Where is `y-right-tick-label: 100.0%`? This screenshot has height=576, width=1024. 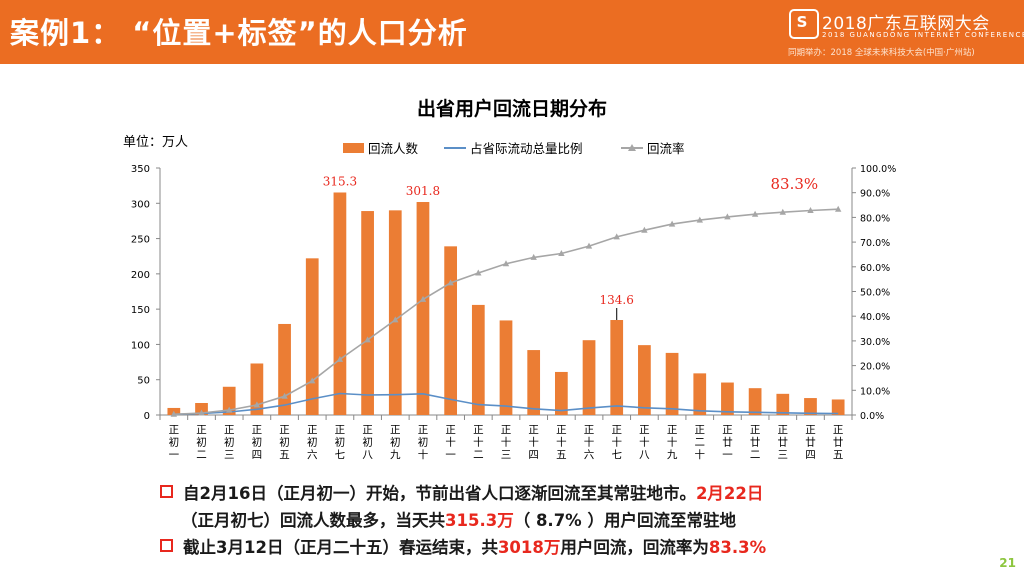 y-right-tick-label: 100.0% is located at coordinates (878, 169).